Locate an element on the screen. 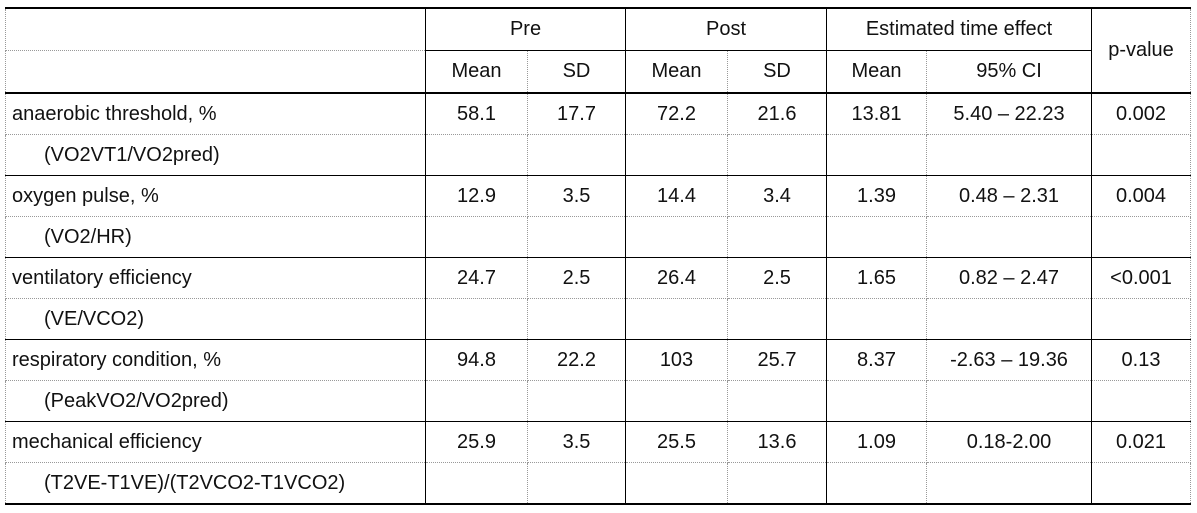 This screenshot has height=513, width=1197. data-cell: 24.7 is located at coordinates (476, 278).